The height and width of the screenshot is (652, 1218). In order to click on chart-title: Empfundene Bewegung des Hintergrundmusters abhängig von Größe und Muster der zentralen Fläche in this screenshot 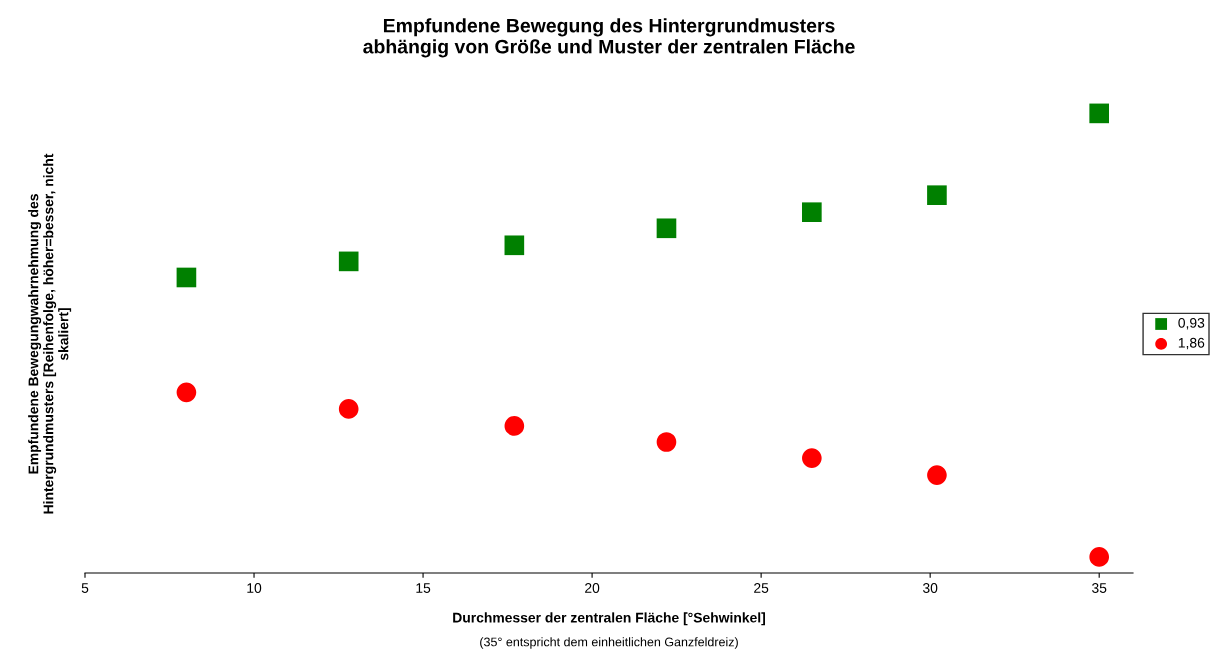, I will do `click(609, 38)`.